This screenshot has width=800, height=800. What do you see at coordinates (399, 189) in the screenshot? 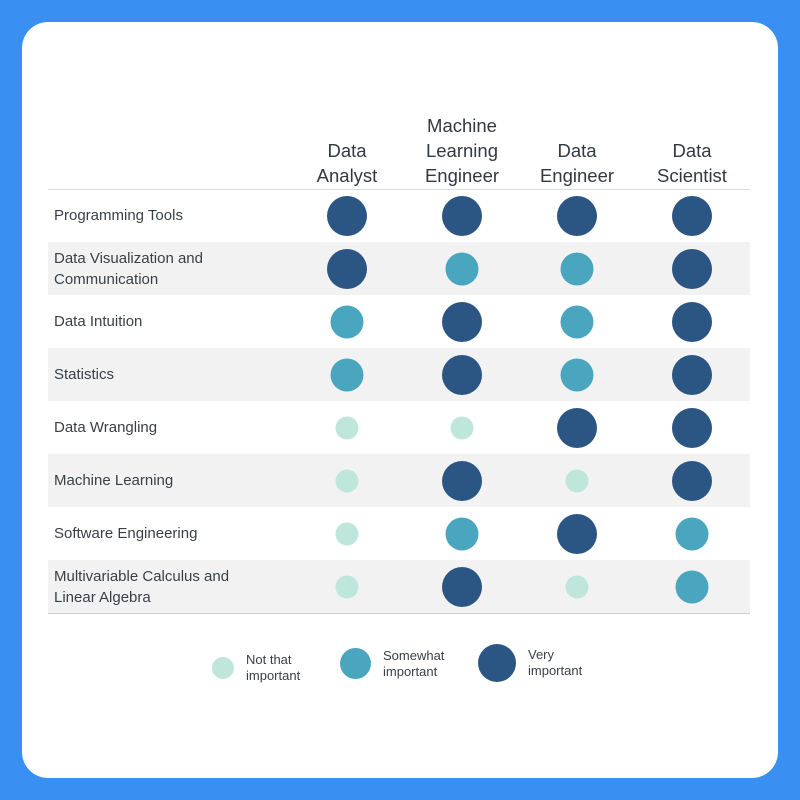
I see `header-divider` at bounding box center [399, 189].